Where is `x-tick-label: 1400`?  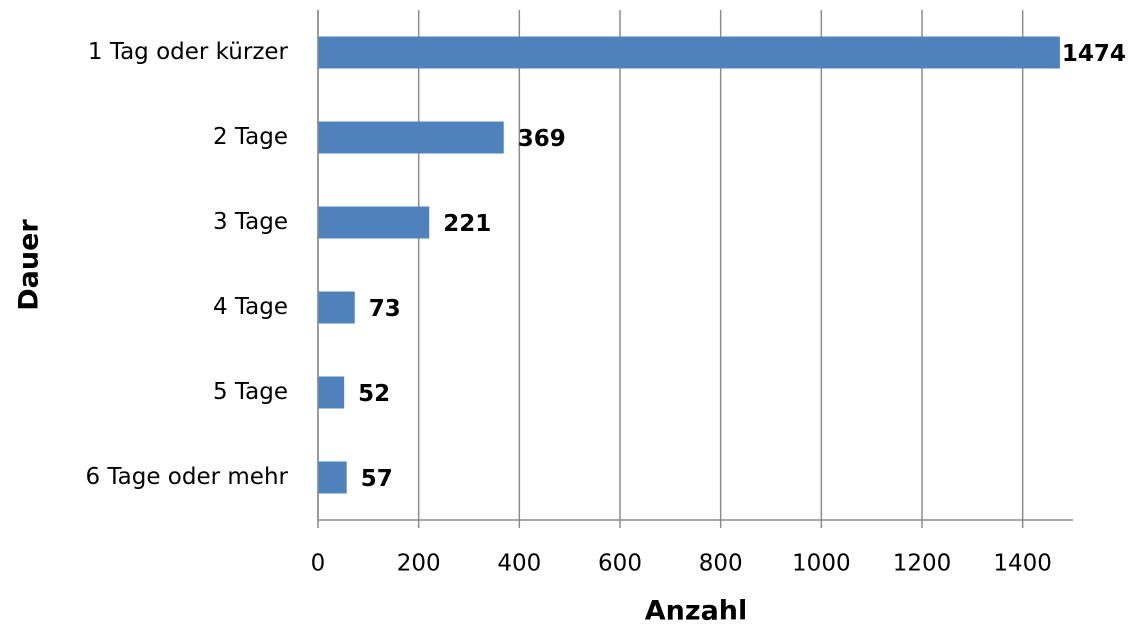 x-tick-label: 1400 is located at coordinates (1022, 564).